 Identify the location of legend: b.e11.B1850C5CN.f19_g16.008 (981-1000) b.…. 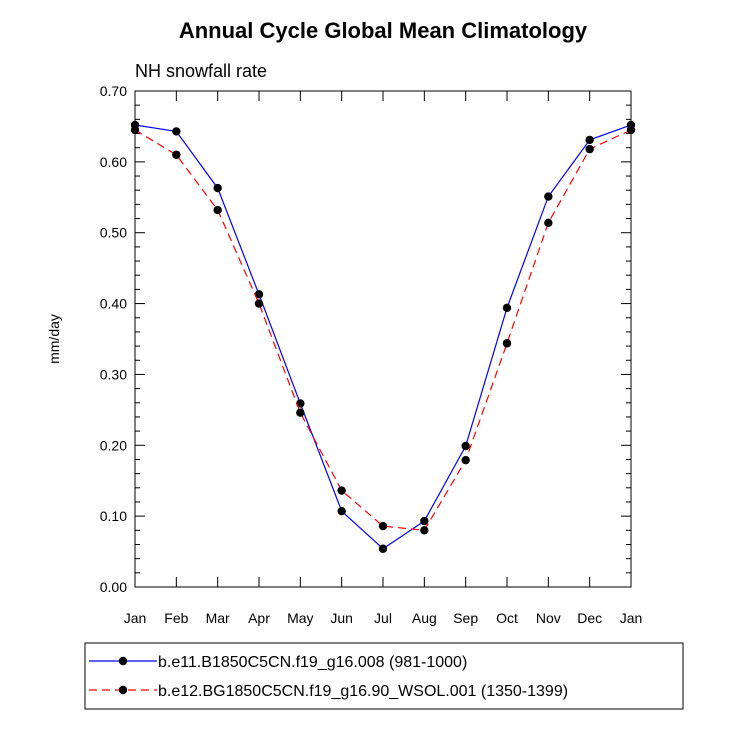
(384, 676).